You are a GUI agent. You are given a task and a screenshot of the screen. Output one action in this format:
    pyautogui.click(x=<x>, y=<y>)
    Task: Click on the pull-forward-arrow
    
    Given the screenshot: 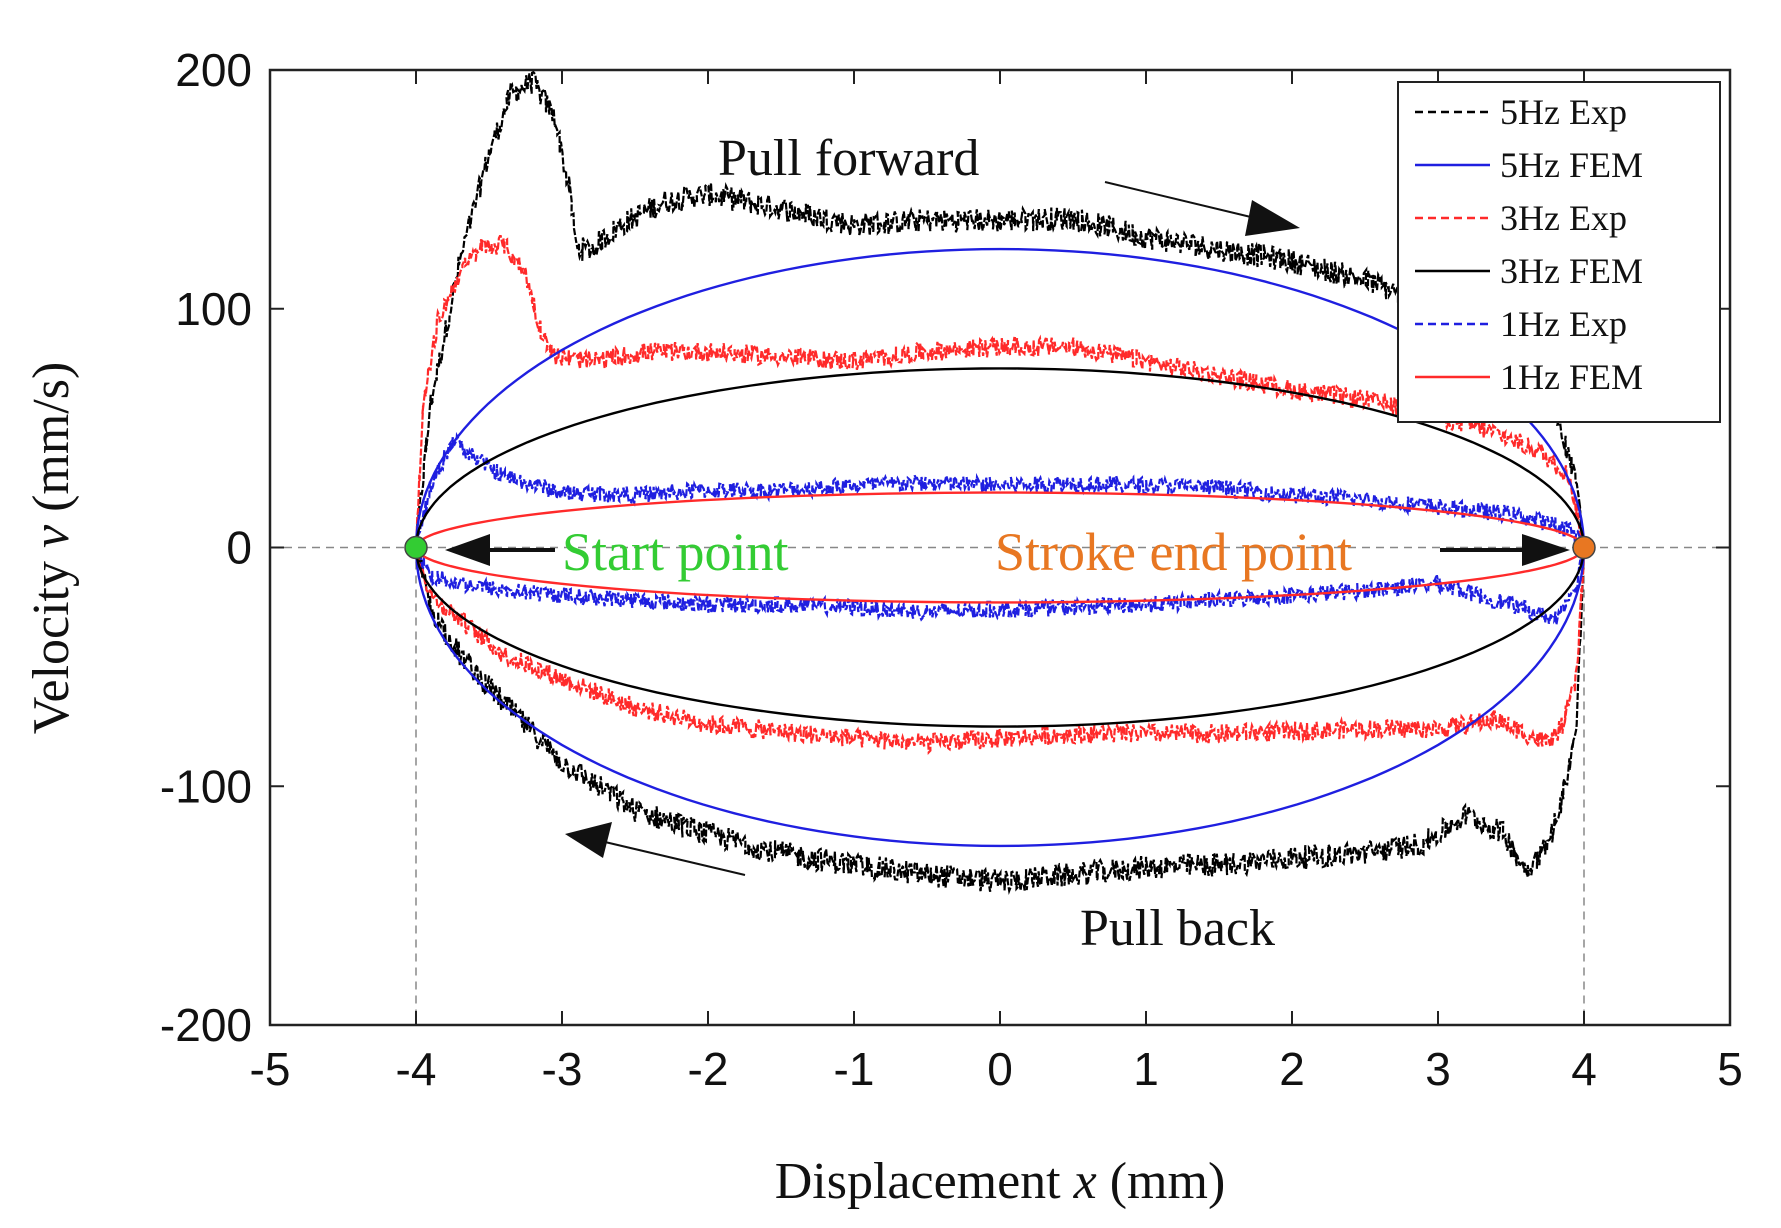 What is the action you would take?
    pyautogui.click(x=1202, y=208)
    